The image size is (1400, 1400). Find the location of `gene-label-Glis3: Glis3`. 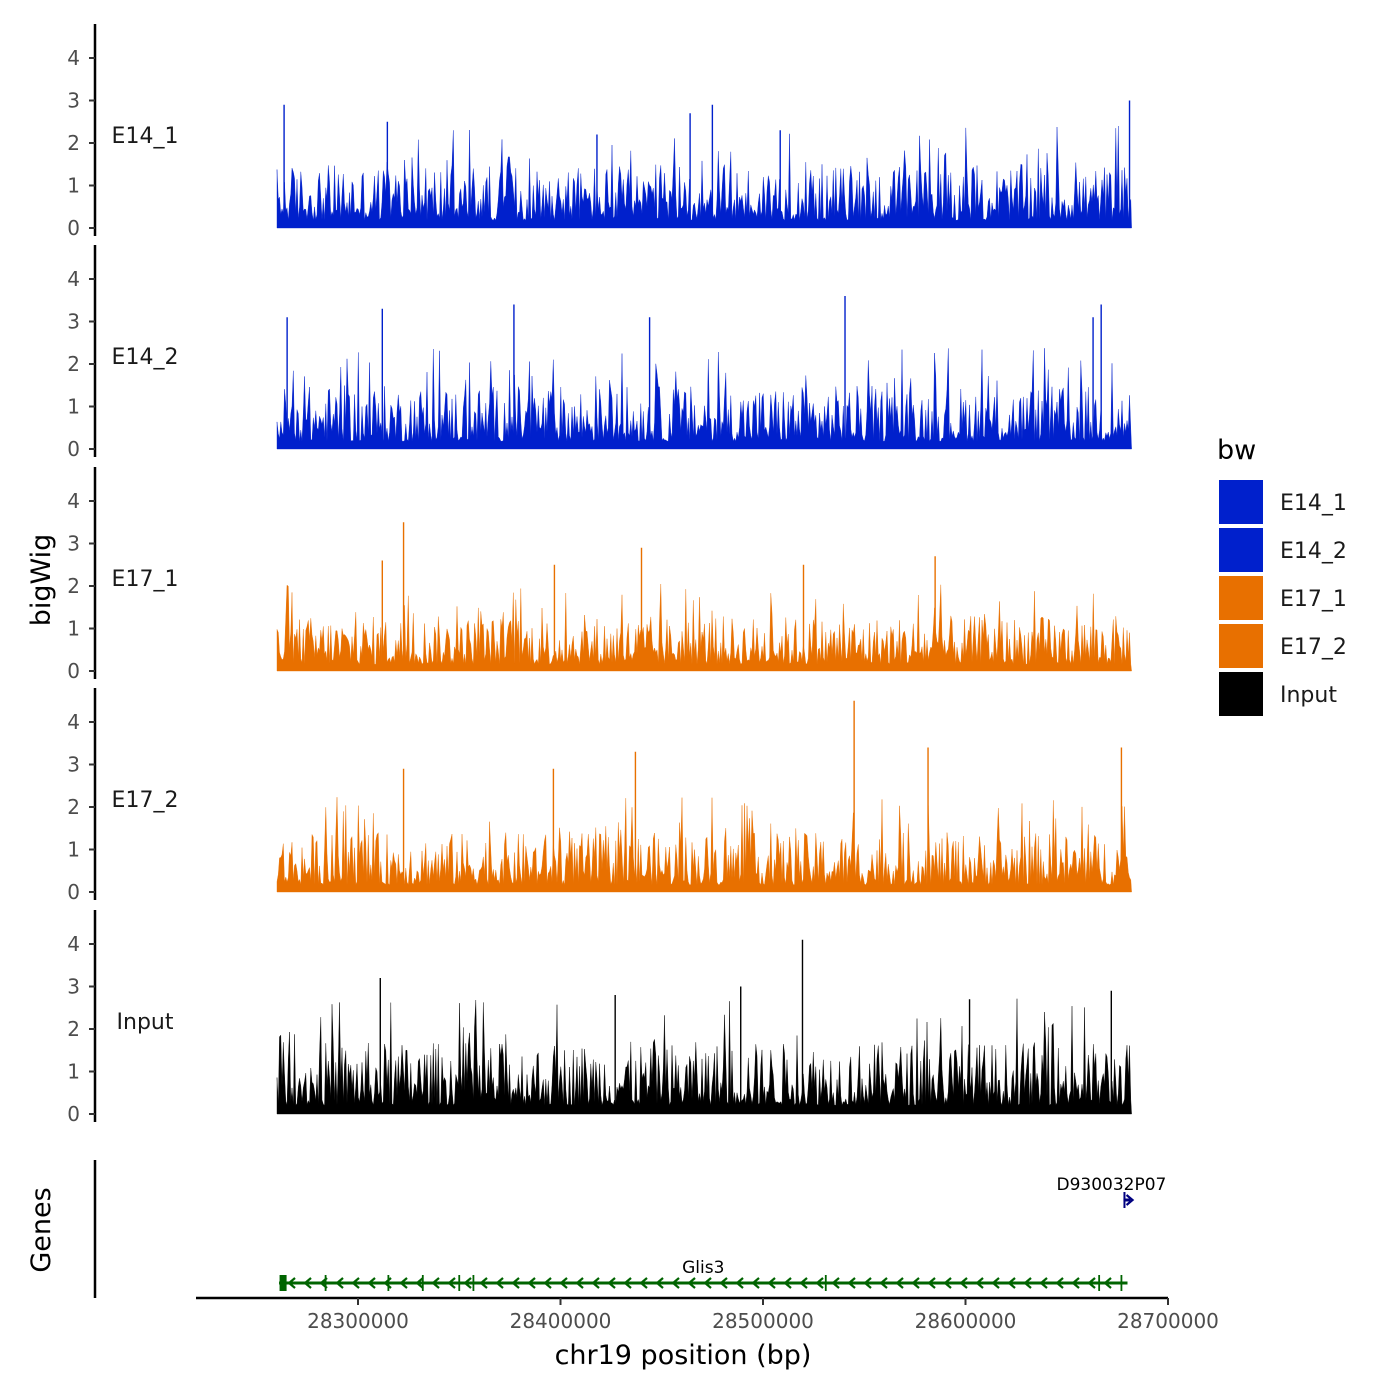

gene-label-Glis3: Glis3 is located at coordinates (703, 1268).